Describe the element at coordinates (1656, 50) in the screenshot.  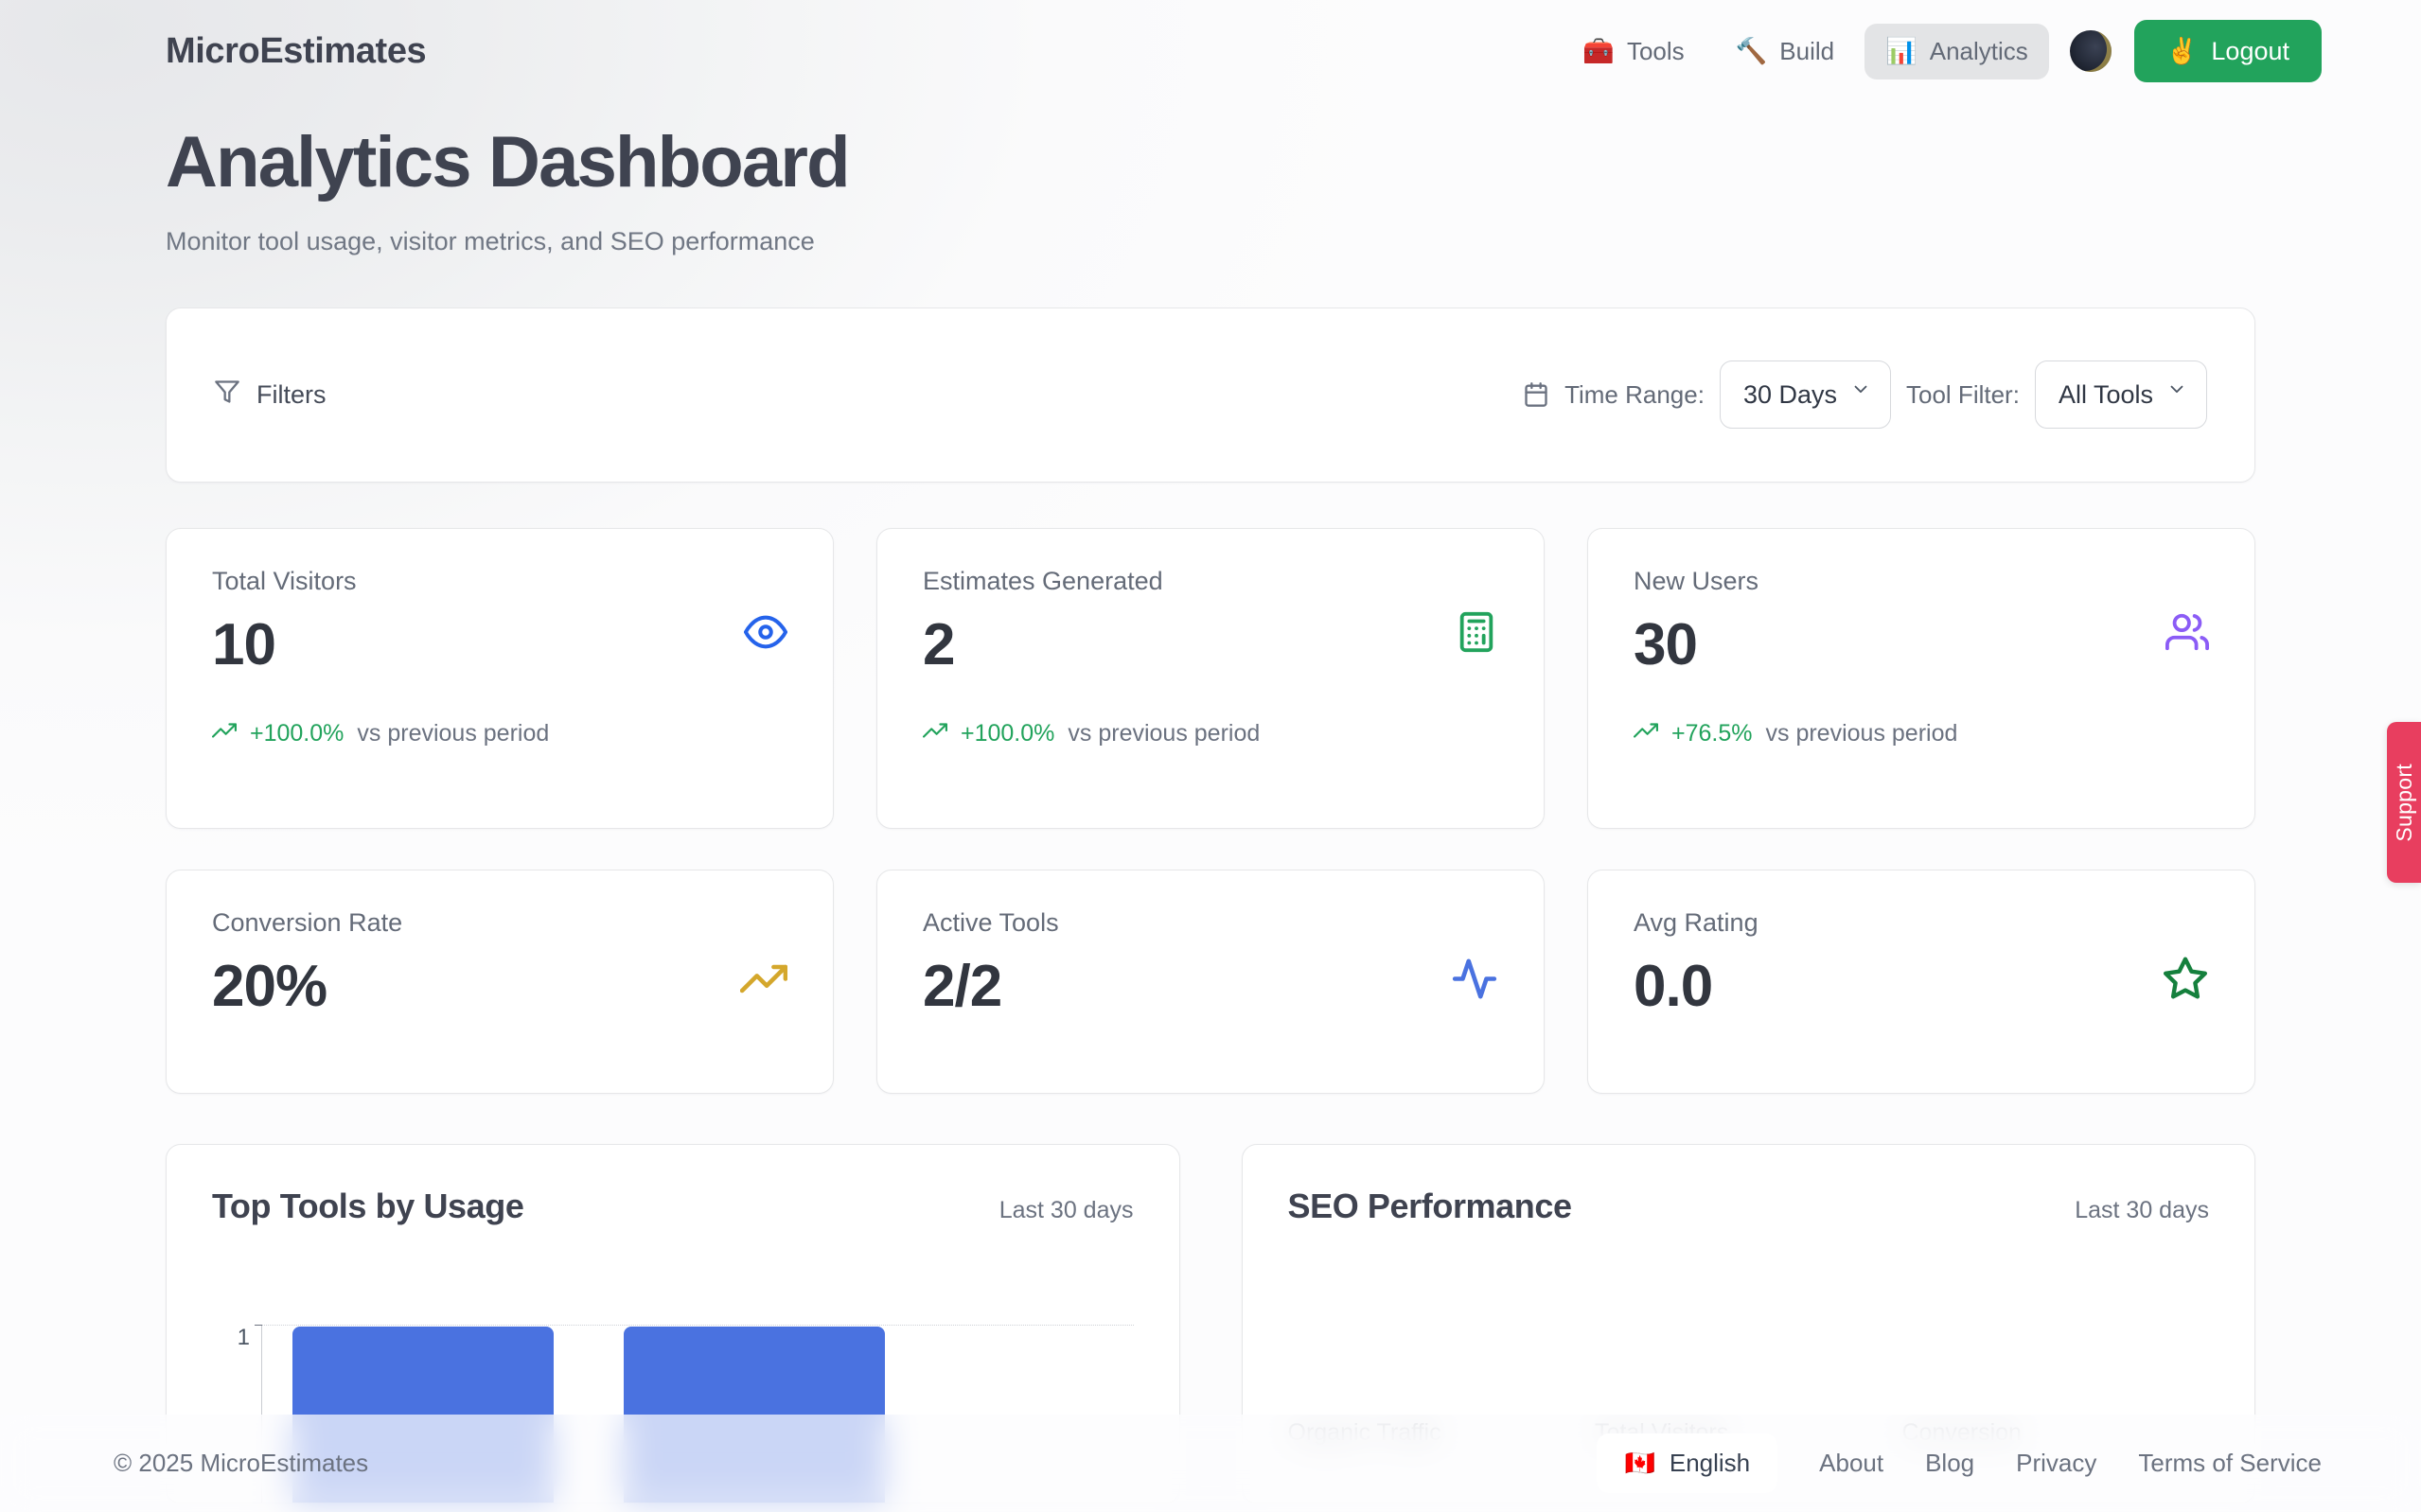
I see `nav-item-tools-label: Tools` at that location.